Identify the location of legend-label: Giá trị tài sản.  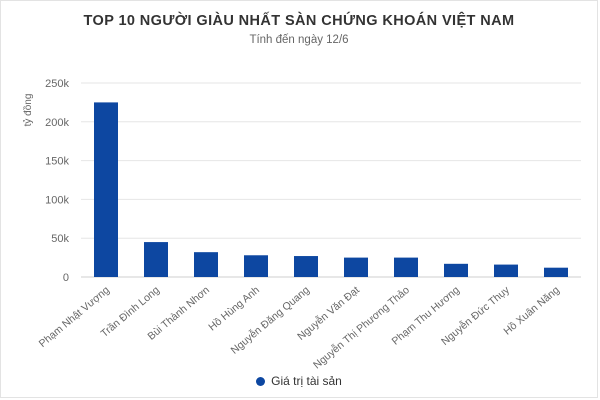
(306, 381).